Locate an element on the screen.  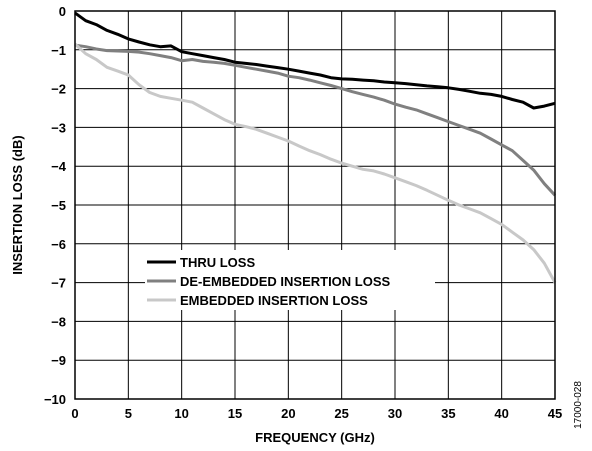
y-tick-label: 0 is located at coordinates (62, 11).